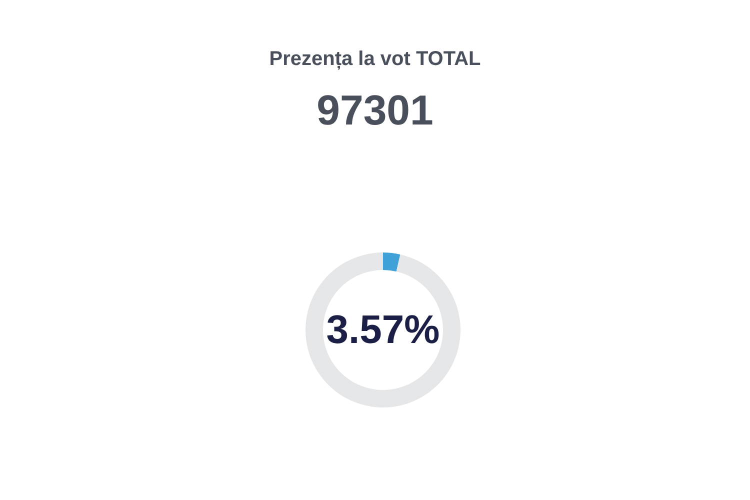 Image resolution: width=750 pixels, height=500 pixels. I want to click on chart-title: Prezența la vot TOTAL, so click(375, 59).